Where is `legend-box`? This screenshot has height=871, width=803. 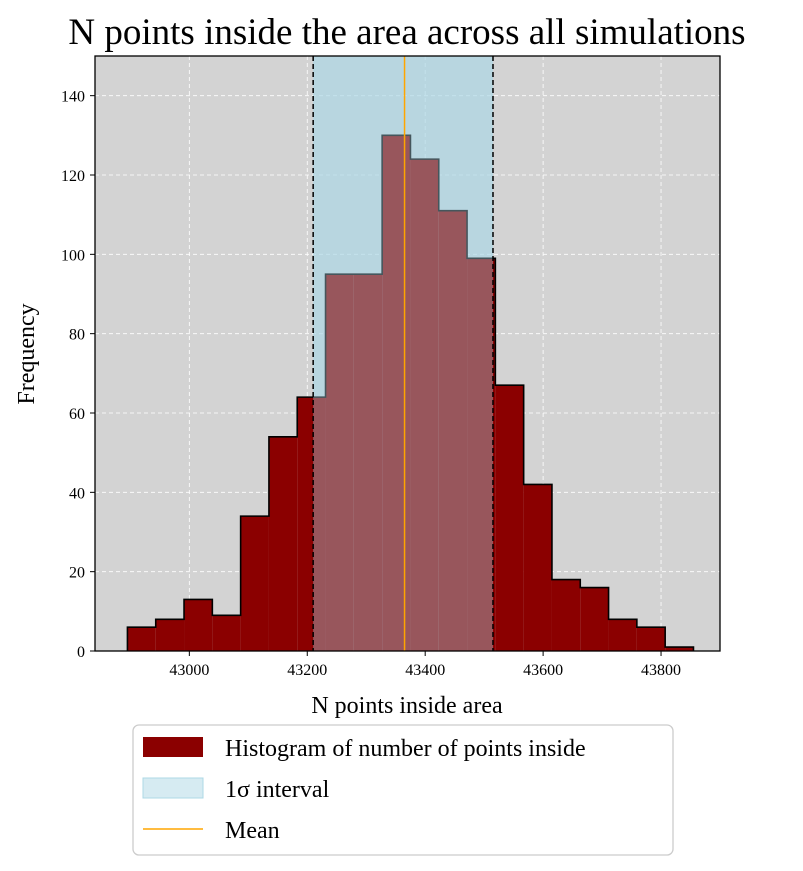
legend-box is located at coordinates (403, 790).